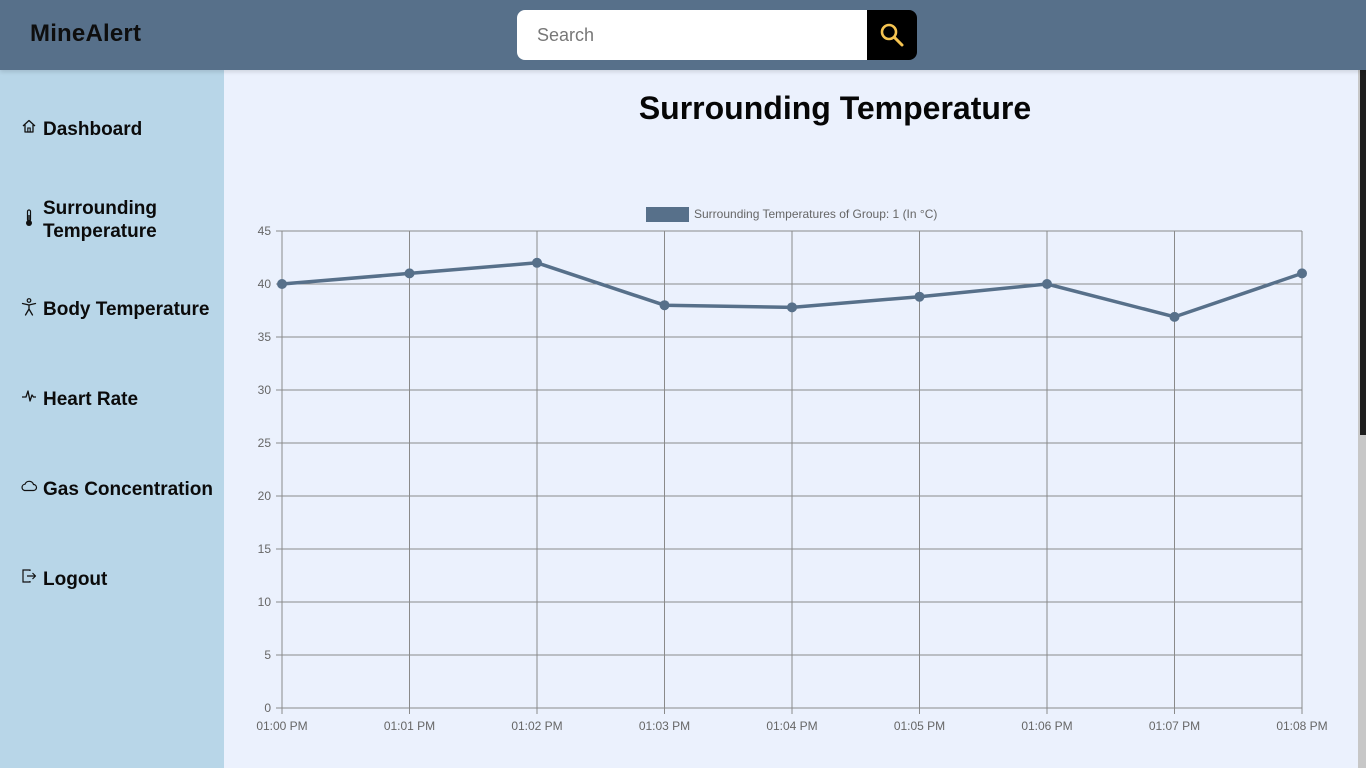 Image resolution: width=1366 pixels, height=768 pixels. Describe the element at coordinates (29, 576) in the screenshot. I see `logout-icon` at that location.